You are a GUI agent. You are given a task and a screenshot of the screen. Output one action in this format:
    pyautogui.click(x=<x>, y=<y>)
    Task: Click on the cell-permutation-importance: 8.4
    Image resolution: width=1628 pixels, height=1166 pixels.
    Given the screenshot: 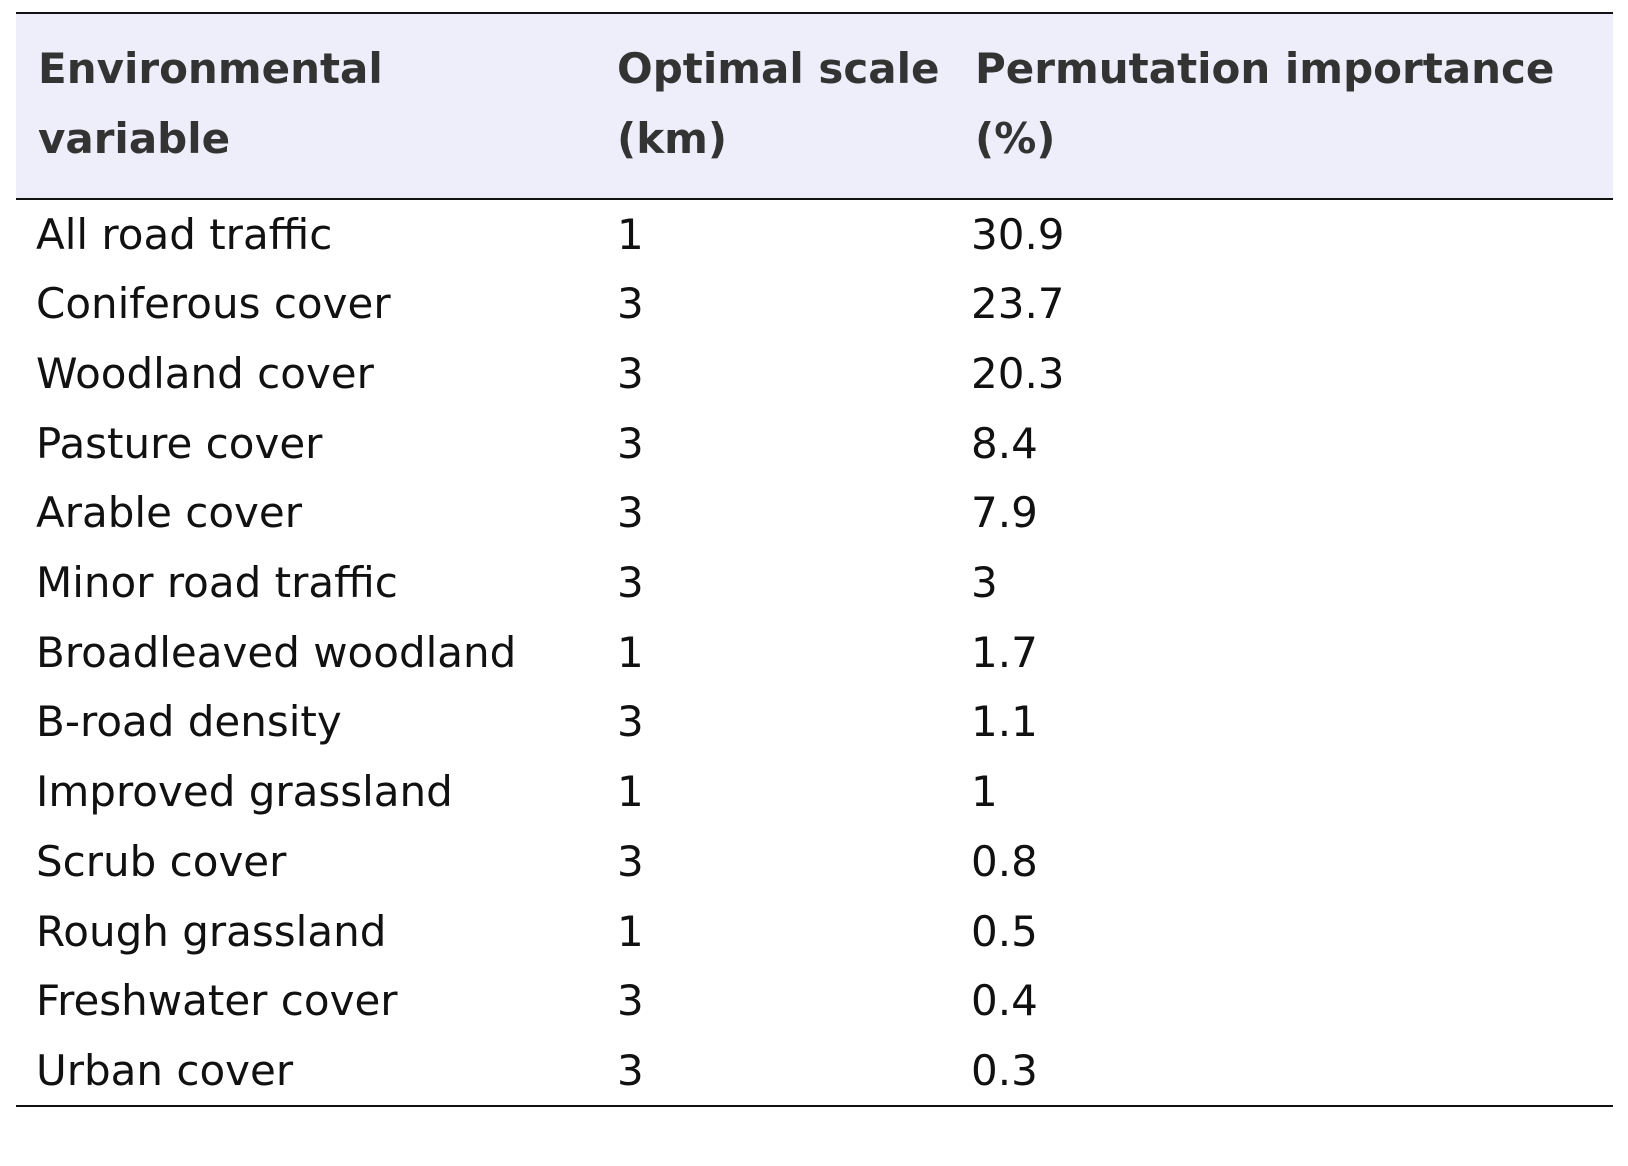 What is the action you would take?
    pyautogui.click(x=1004, y=443)
    